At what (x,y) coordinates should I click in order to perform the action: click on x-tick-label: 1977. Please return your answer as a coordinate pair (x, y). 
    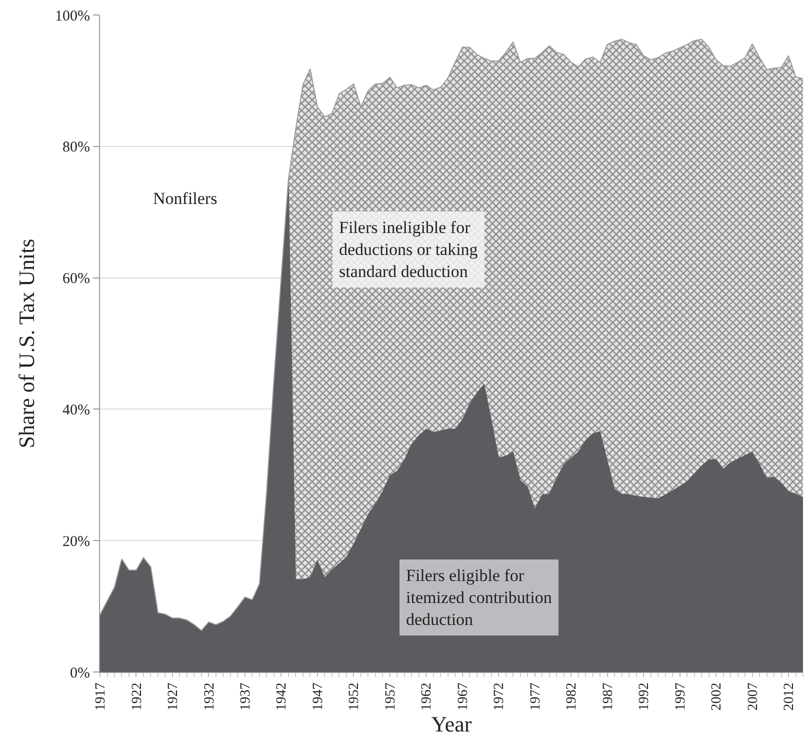
    Looking at the image, I should click on (536, 696).